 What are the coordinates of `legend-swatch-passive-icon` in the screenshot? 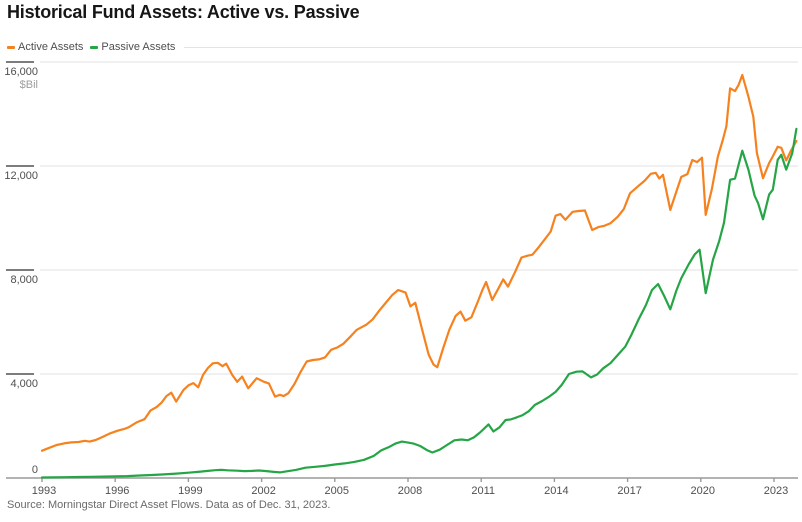 It's located at (94, 47).